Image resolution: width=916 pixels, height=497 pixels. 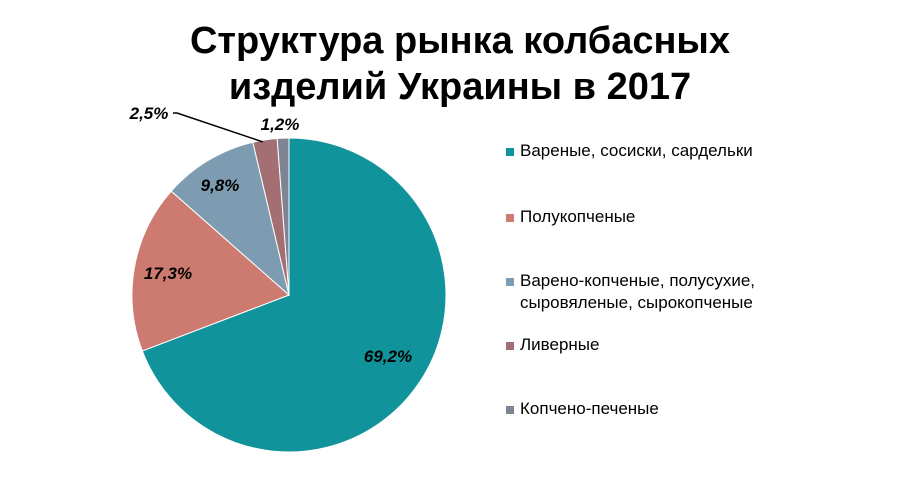 What do you see at coordinates (663, 409) in the screenshot?
I see `legend-item-smoked-baked: Копчено-печеные` at bounding box center [663, 409].